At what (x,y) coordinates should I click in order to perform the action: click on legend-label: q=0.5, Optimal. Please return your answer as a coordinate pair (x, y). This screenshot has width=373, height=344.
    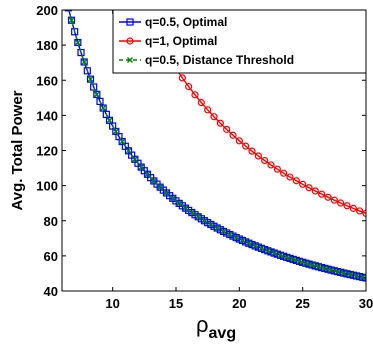
    Looking at the image, I should click on (186, 22).